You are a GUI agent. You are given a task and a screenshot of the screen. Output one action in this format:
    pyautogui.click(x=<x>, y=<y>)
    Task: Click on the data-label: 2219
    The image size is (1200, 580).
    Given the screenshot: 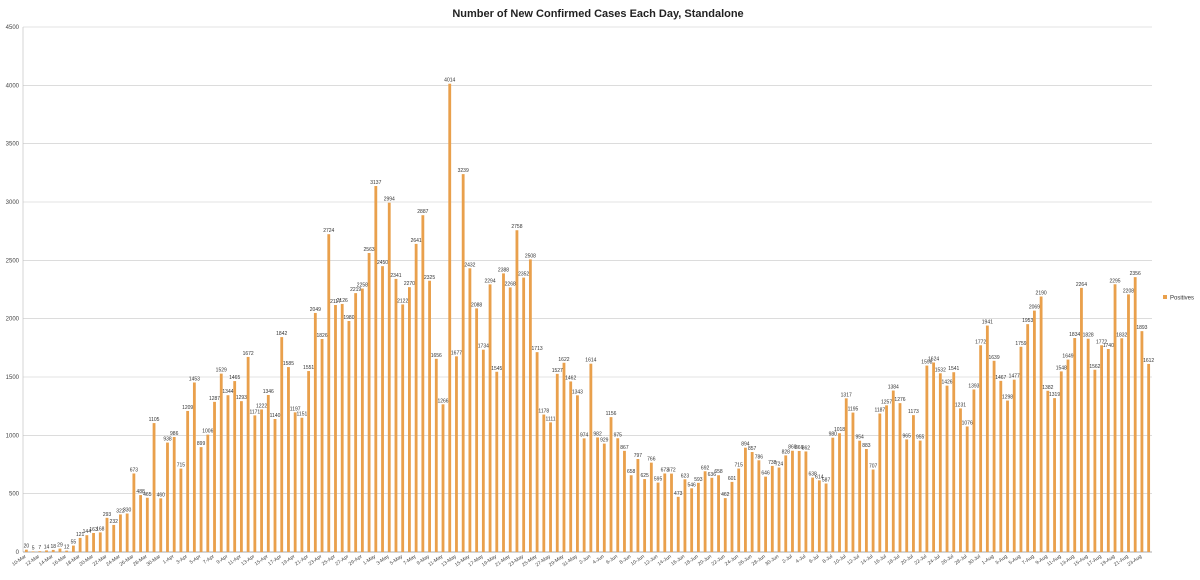 What is the action you would take?
    pyautogui.click(x=355, y=290)
    